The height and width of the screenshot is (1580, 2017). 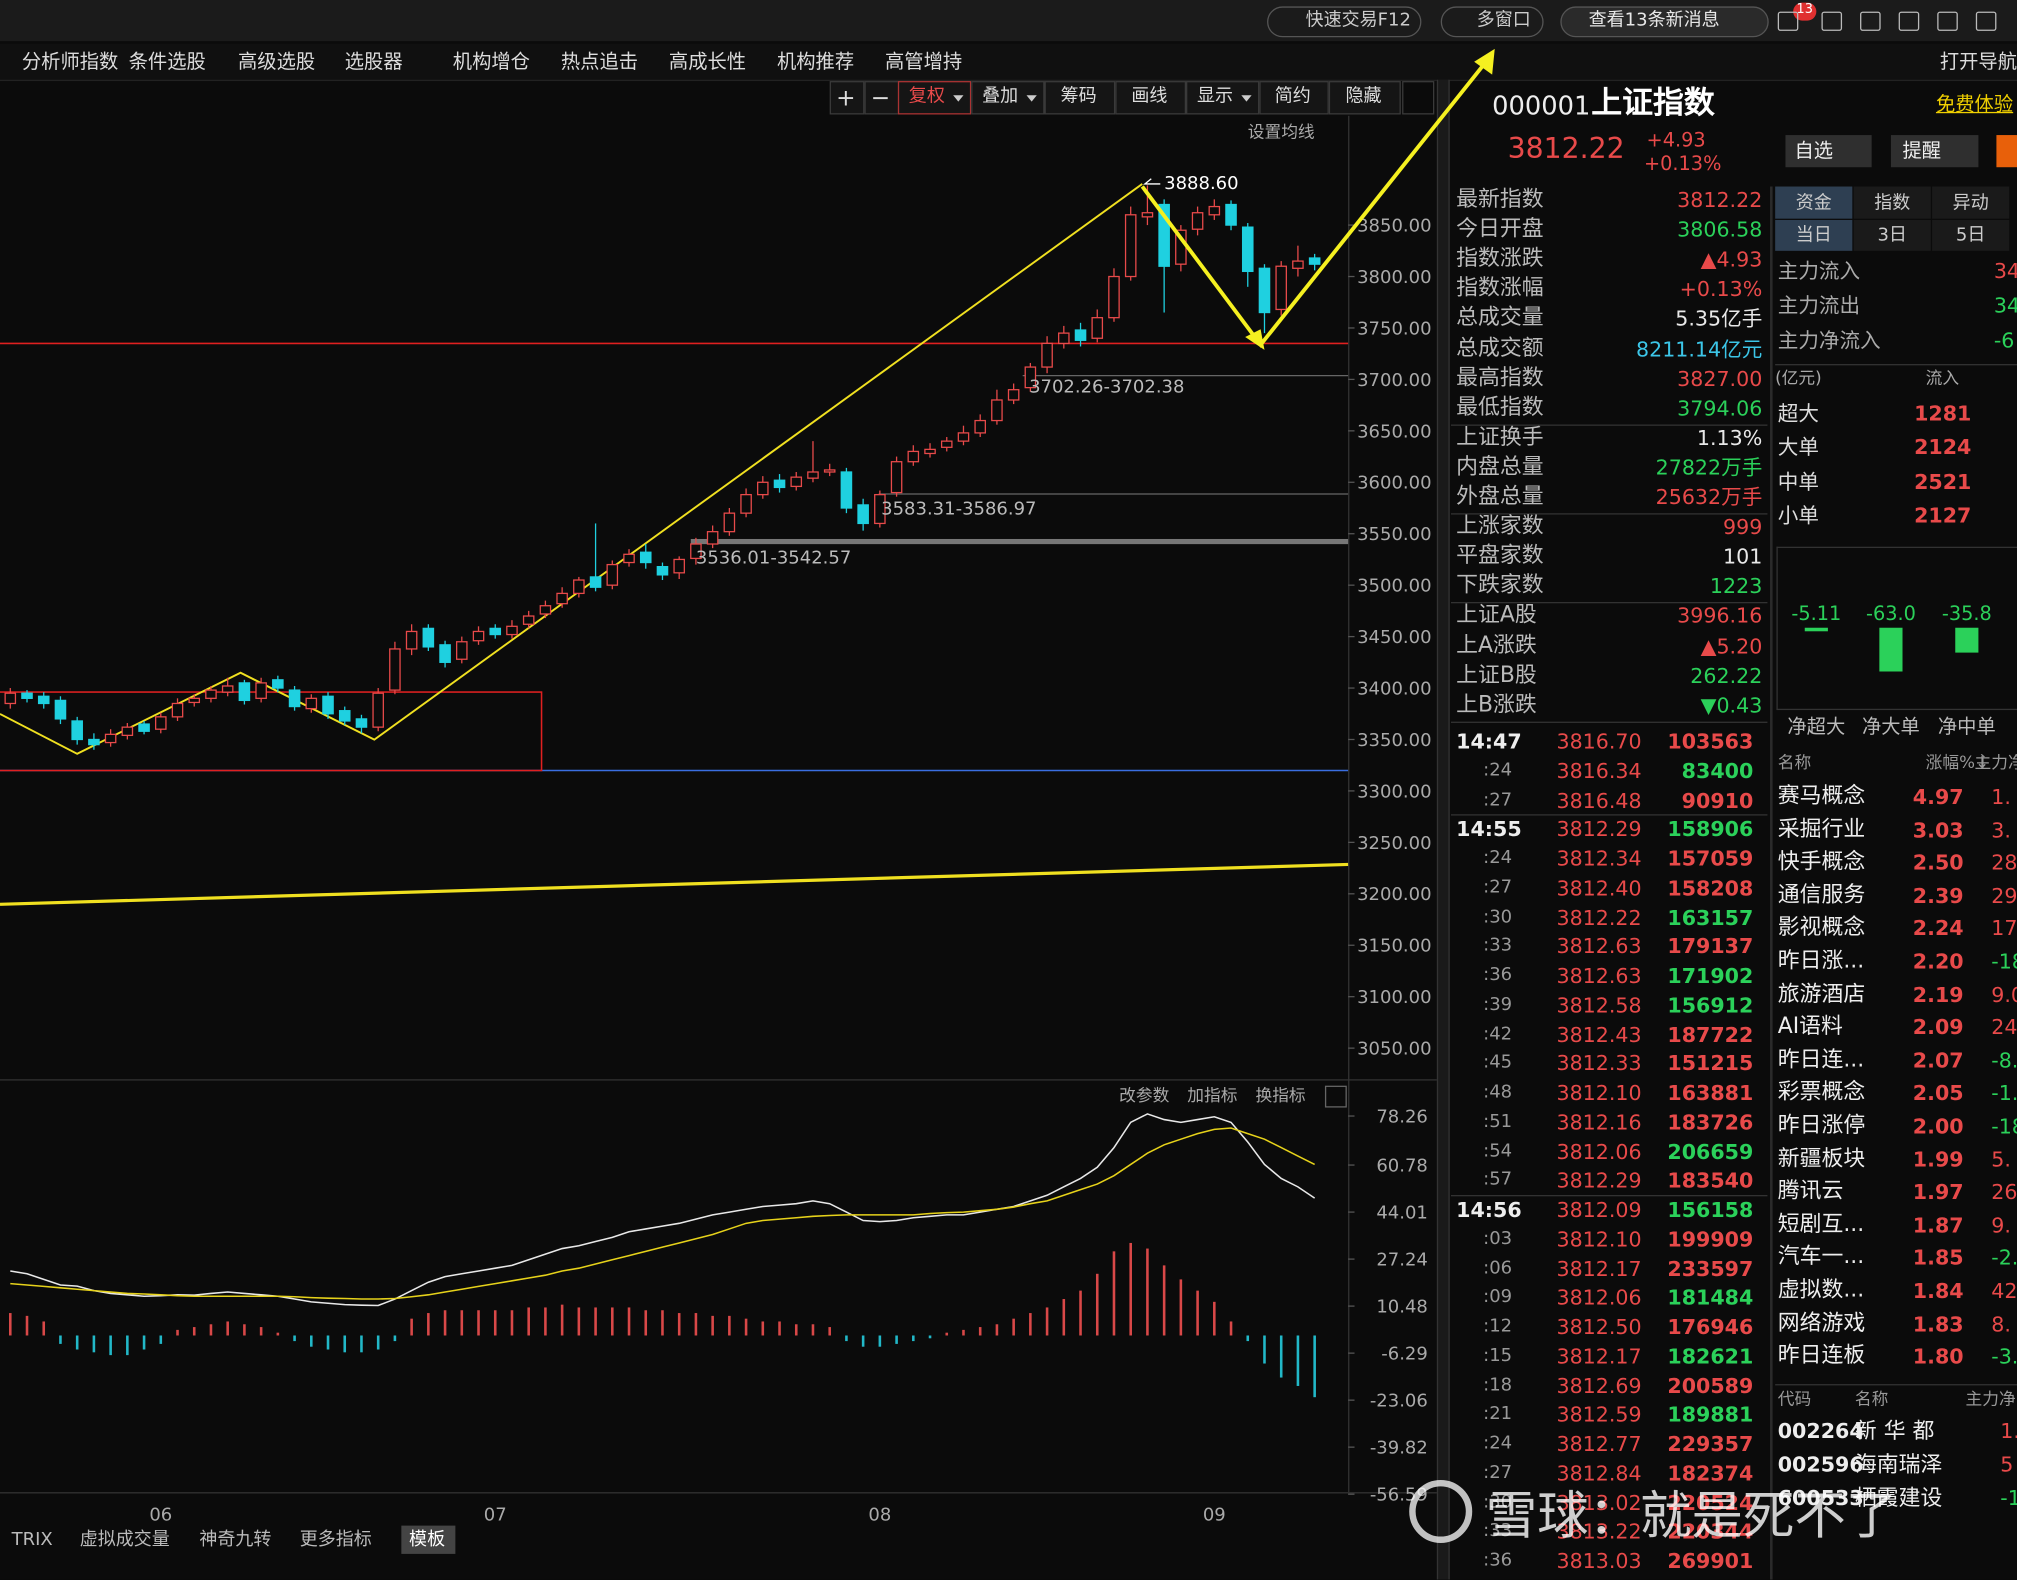 What do you see at coordinates (1821, 829) in the screenshot?
I see `sector-name: 采掘行业` at bounding box center [1821, 829].